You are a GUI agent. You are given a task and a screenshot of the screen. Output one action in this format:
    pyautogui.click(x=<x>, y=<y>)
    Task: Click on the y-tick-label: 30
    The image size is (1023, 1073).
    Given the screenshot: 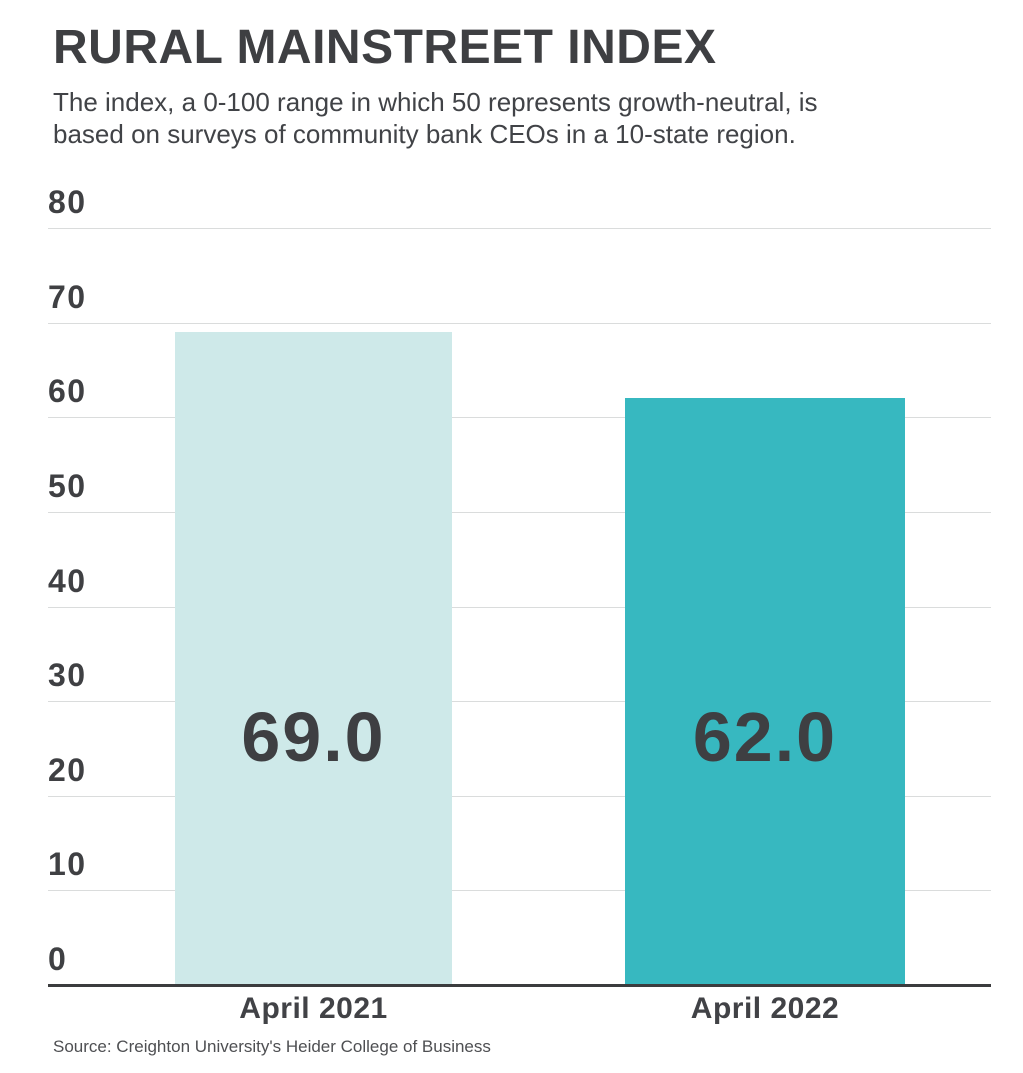 What is the action you would take?
    pyautogui.click(x=67, y=675)
    